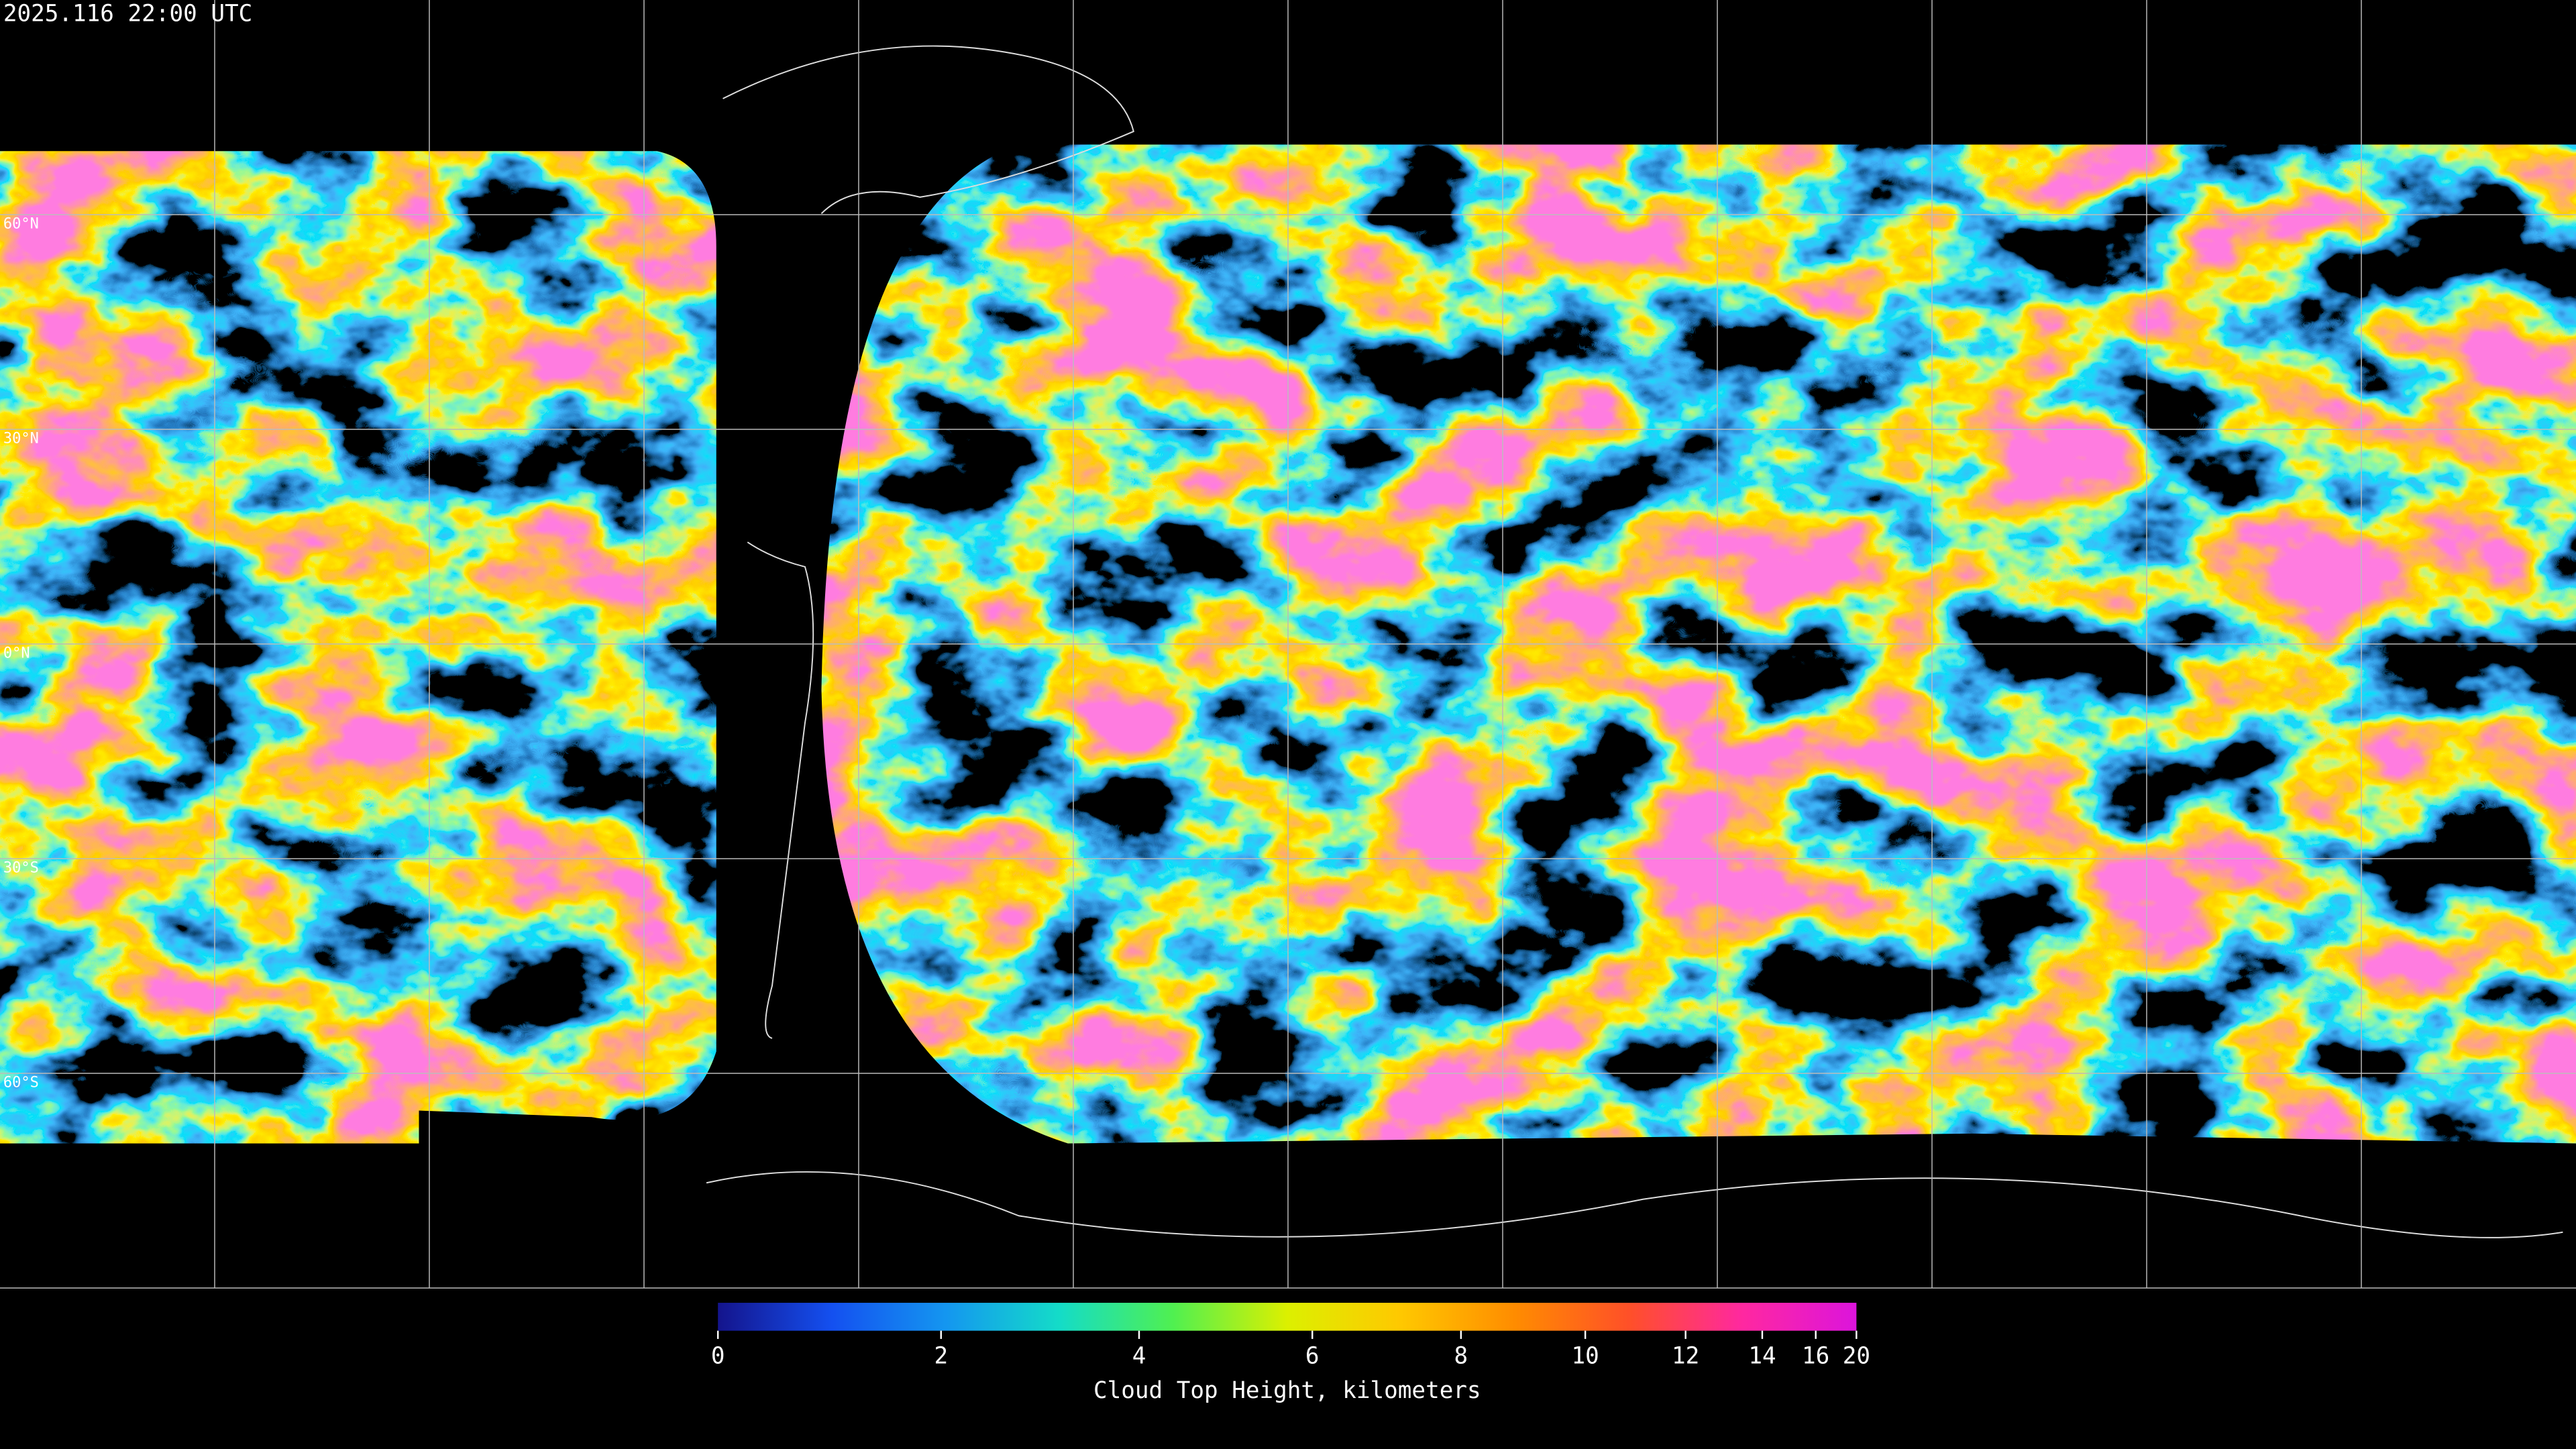 The image size is (2576, 1449). What do you see at coordinates (1139, 1355) in the screenshot?
I see `colorbar-tick-label: 4` at bounding box center [1139, 1355].